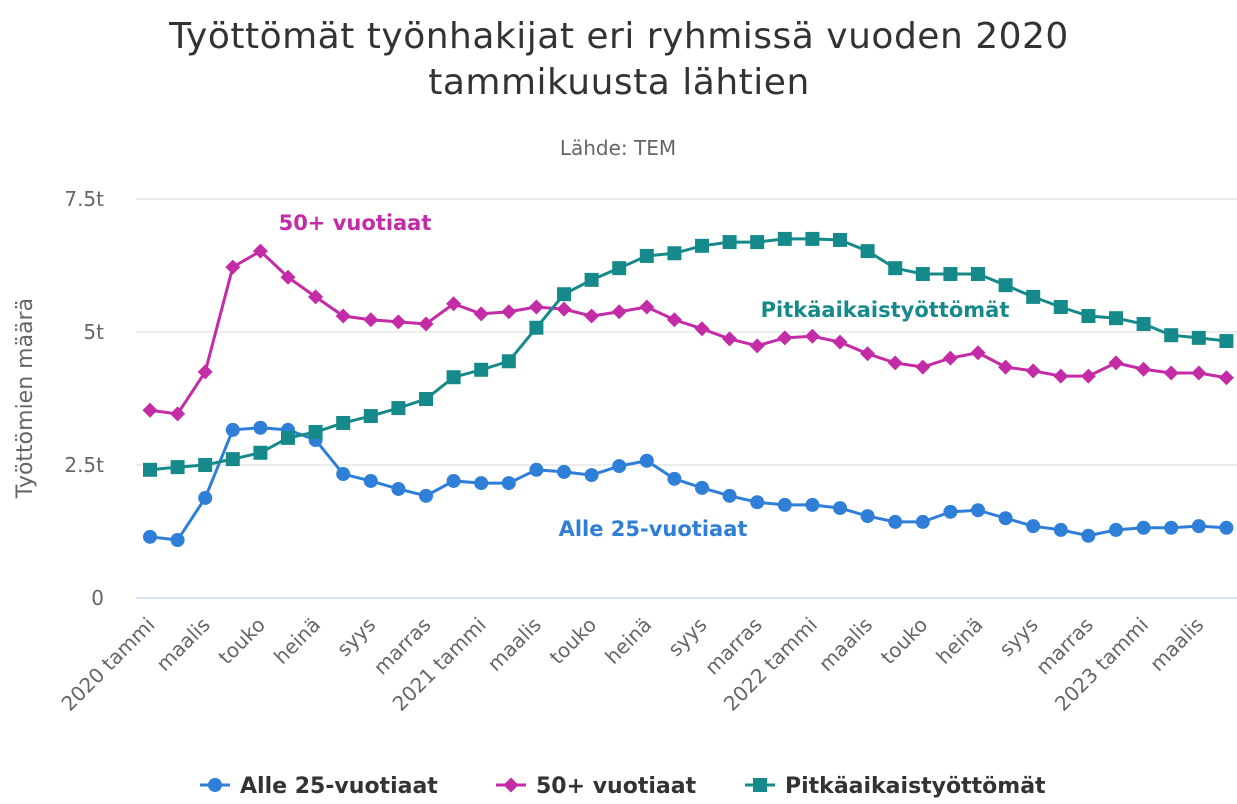  Describe the element at coordinates (355, 223) in the screenshot. I see `series-annotation: 50+ vuotiaat` at that location.